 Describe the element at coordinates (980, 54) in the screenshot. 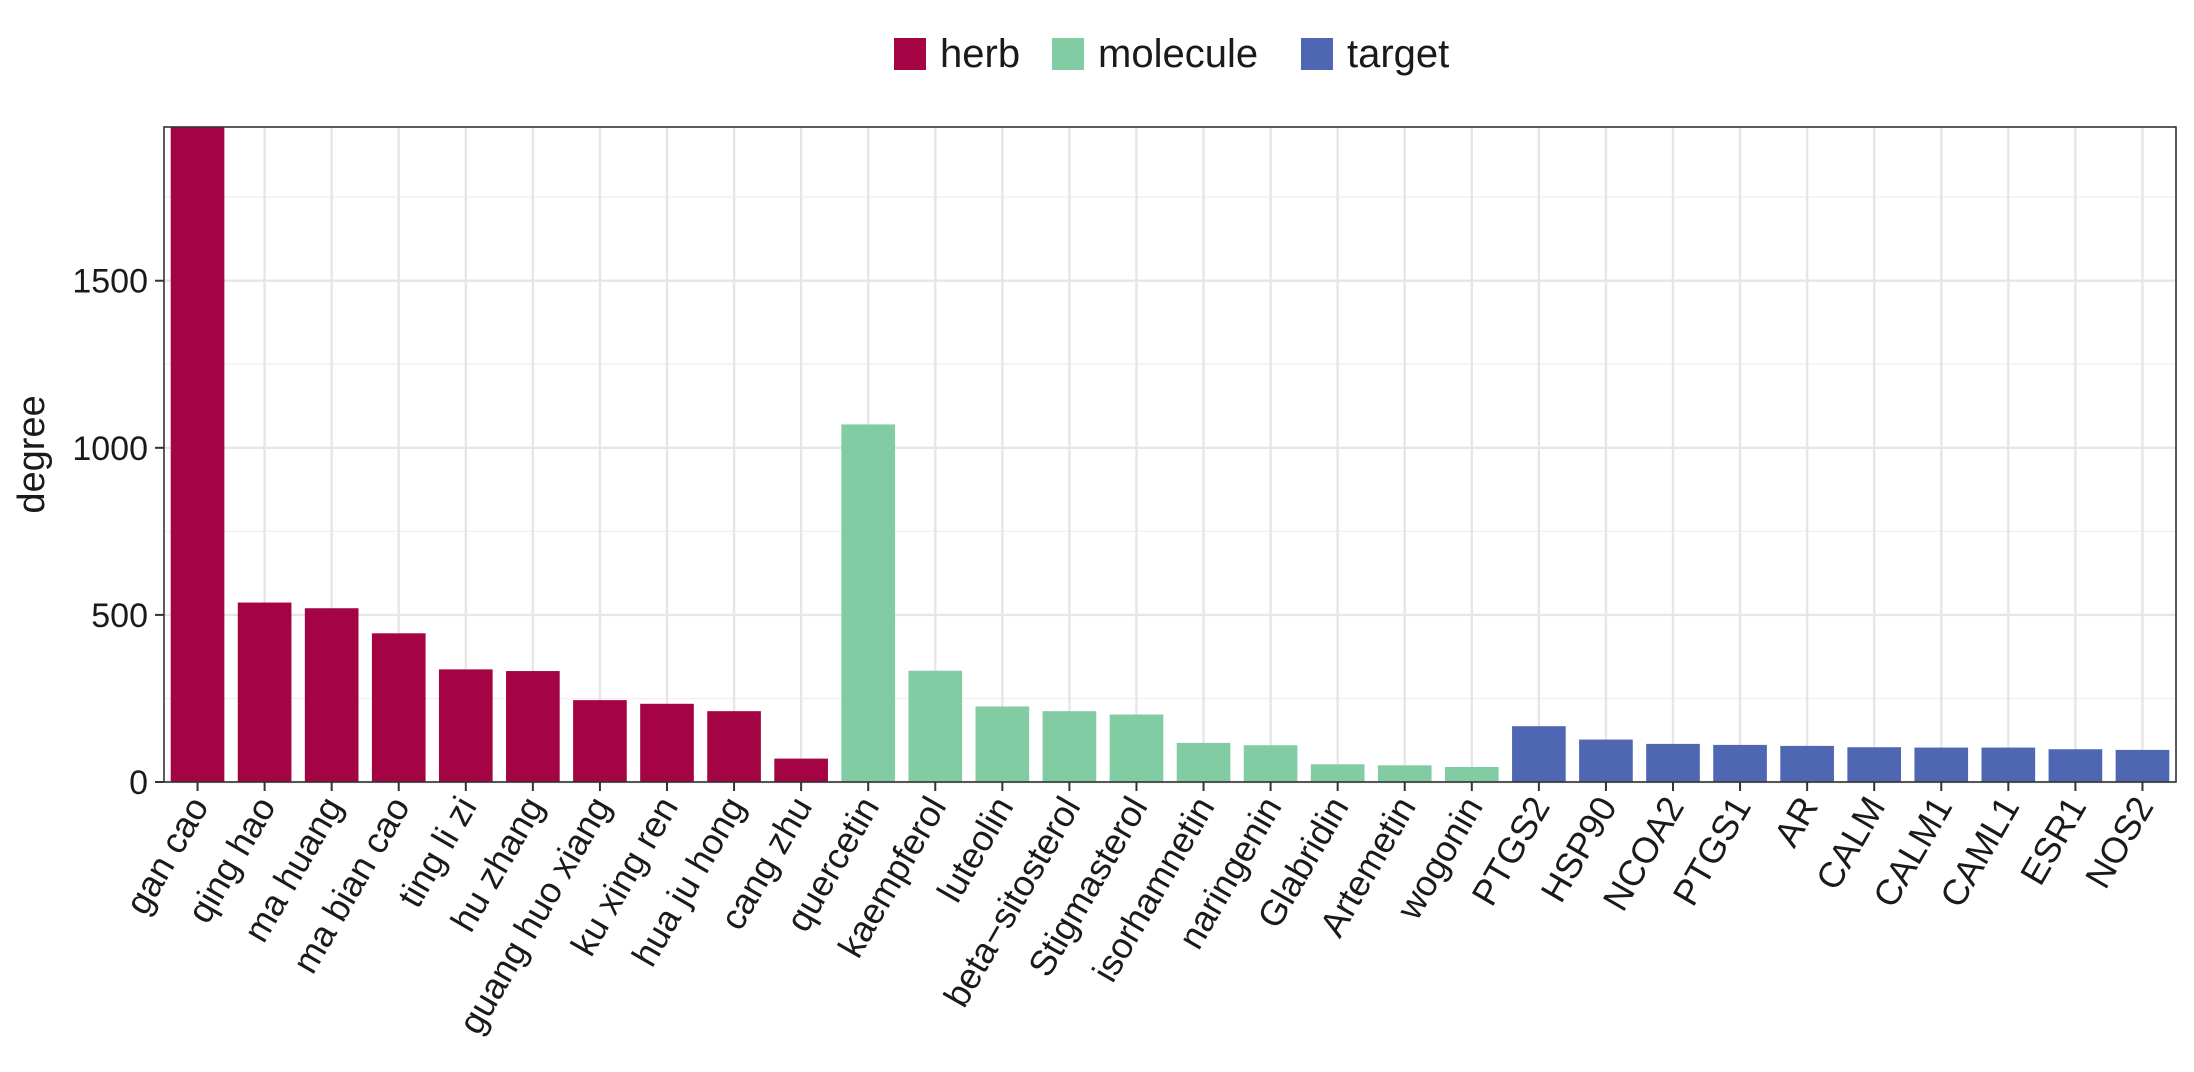

I see `legend-label: herb` at that location.